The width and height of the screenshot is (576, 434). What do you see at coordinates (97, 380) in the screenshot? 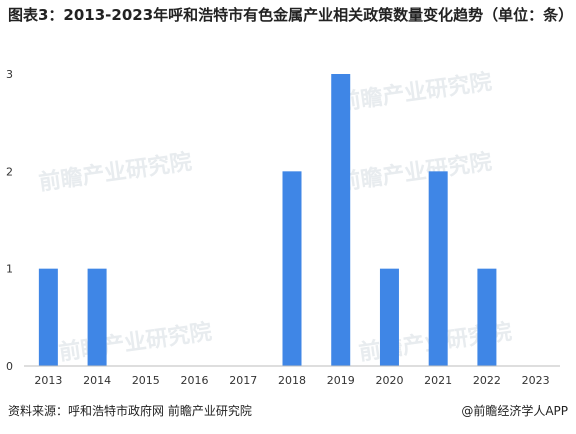
I see `x-tick-label: 2014` at bounding box center [97, 380].